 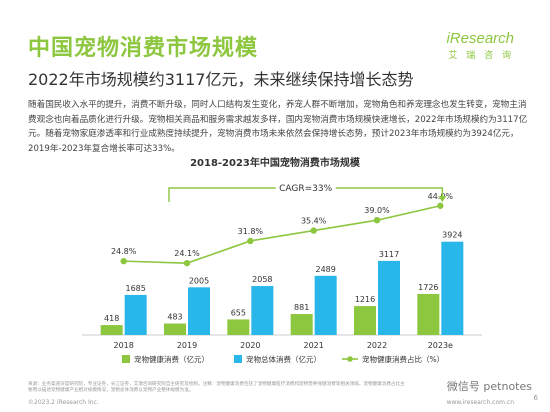 What do you see at coordinates (489, 386) in the screenshot?
I see `watermark: 微信号 petnotes` at bounding box center [489, 386].